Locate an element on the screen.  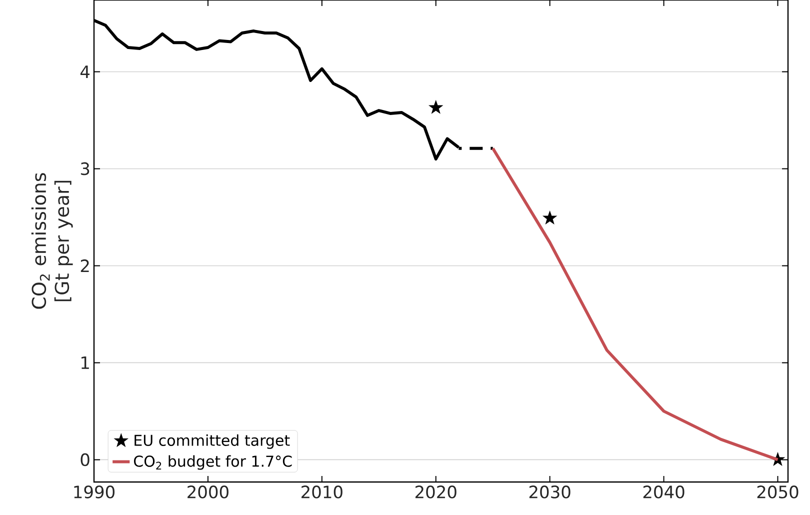
y-tick-label: 2 is located at coordinates (84, 265).